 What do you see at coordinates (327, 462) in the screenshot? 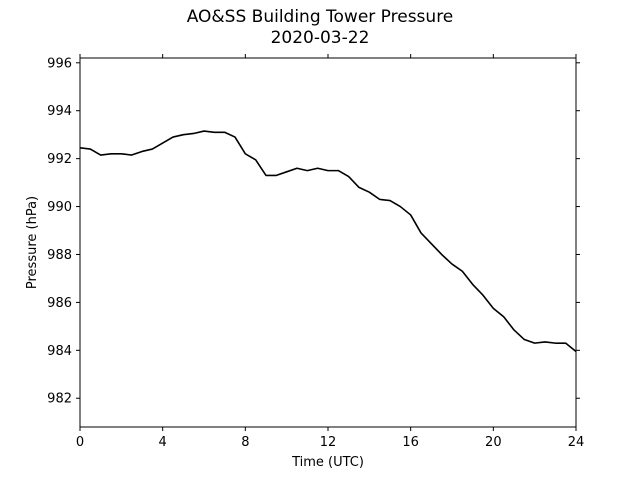
I see `x-axis-label: Time (UTC)` at bounding box center [327, 462].